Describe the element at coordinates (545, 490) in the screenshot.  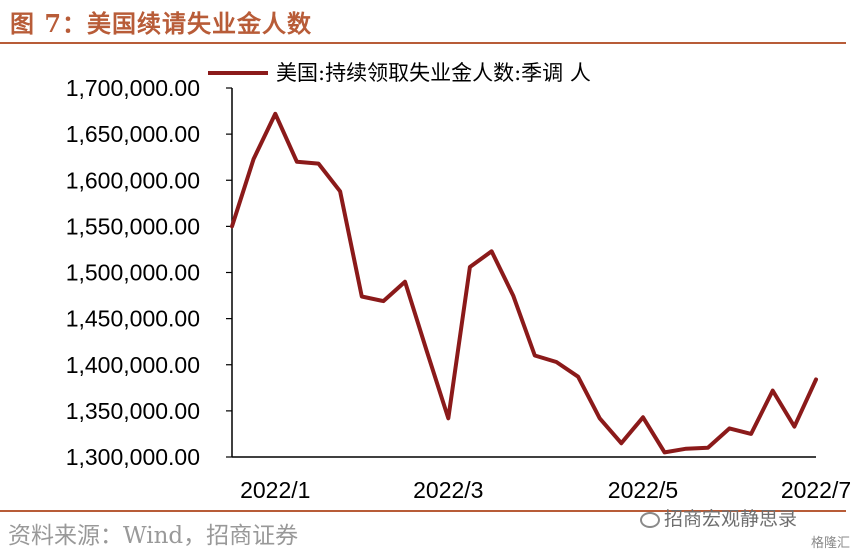
I see `x-axis-ticks: 2022/1 2022/3 2022/5 2022/7` at that location.